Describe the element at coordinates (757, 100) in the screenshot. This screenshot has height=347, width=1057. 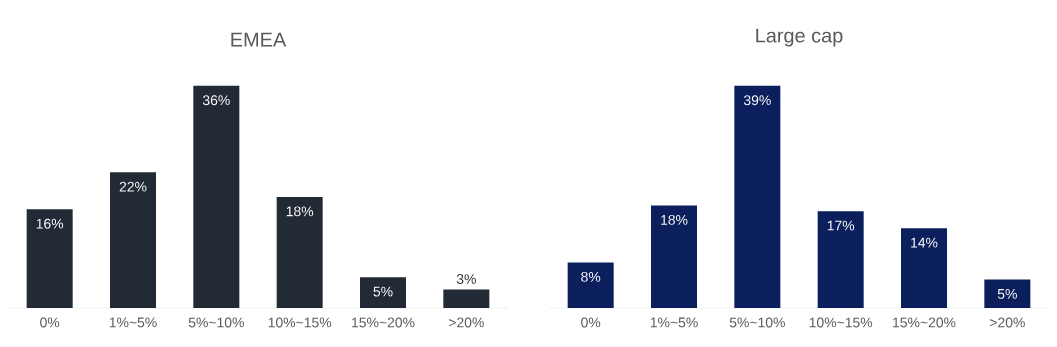
I see `data-label: 39%` at that location.